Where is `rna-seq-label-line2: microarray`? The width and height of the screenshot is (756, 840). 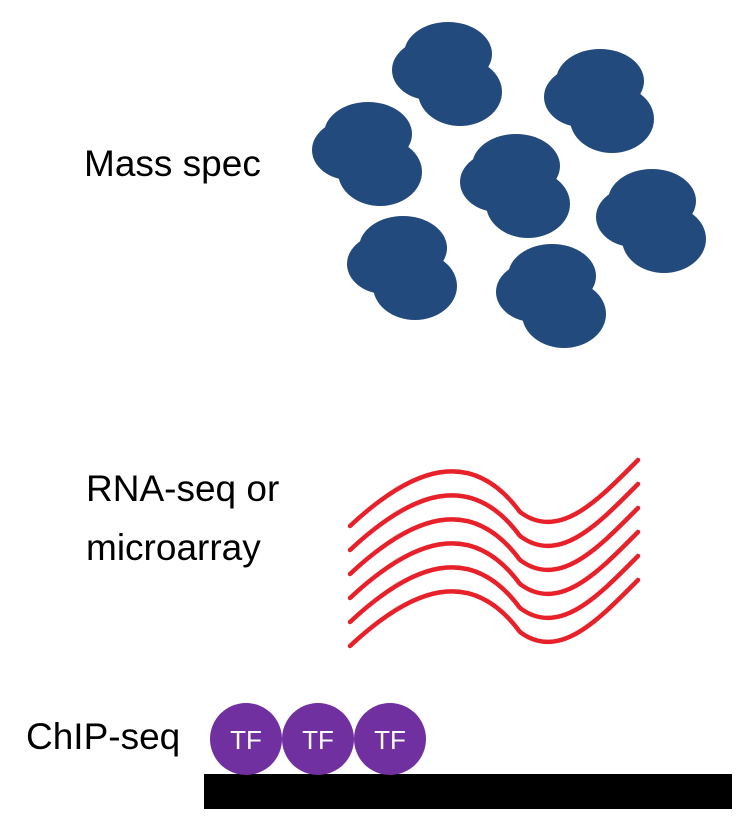
rna-seq-label-line2: microarray is located at coordinates (173, 547).